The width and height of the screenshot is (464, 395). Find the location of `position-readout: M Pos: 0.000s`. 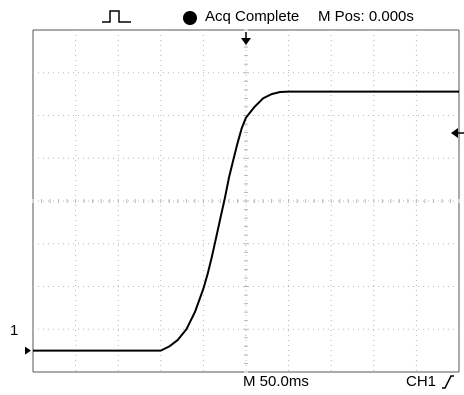

position-readout: M Pos: 0.000s is located at coordinates (366, 16).